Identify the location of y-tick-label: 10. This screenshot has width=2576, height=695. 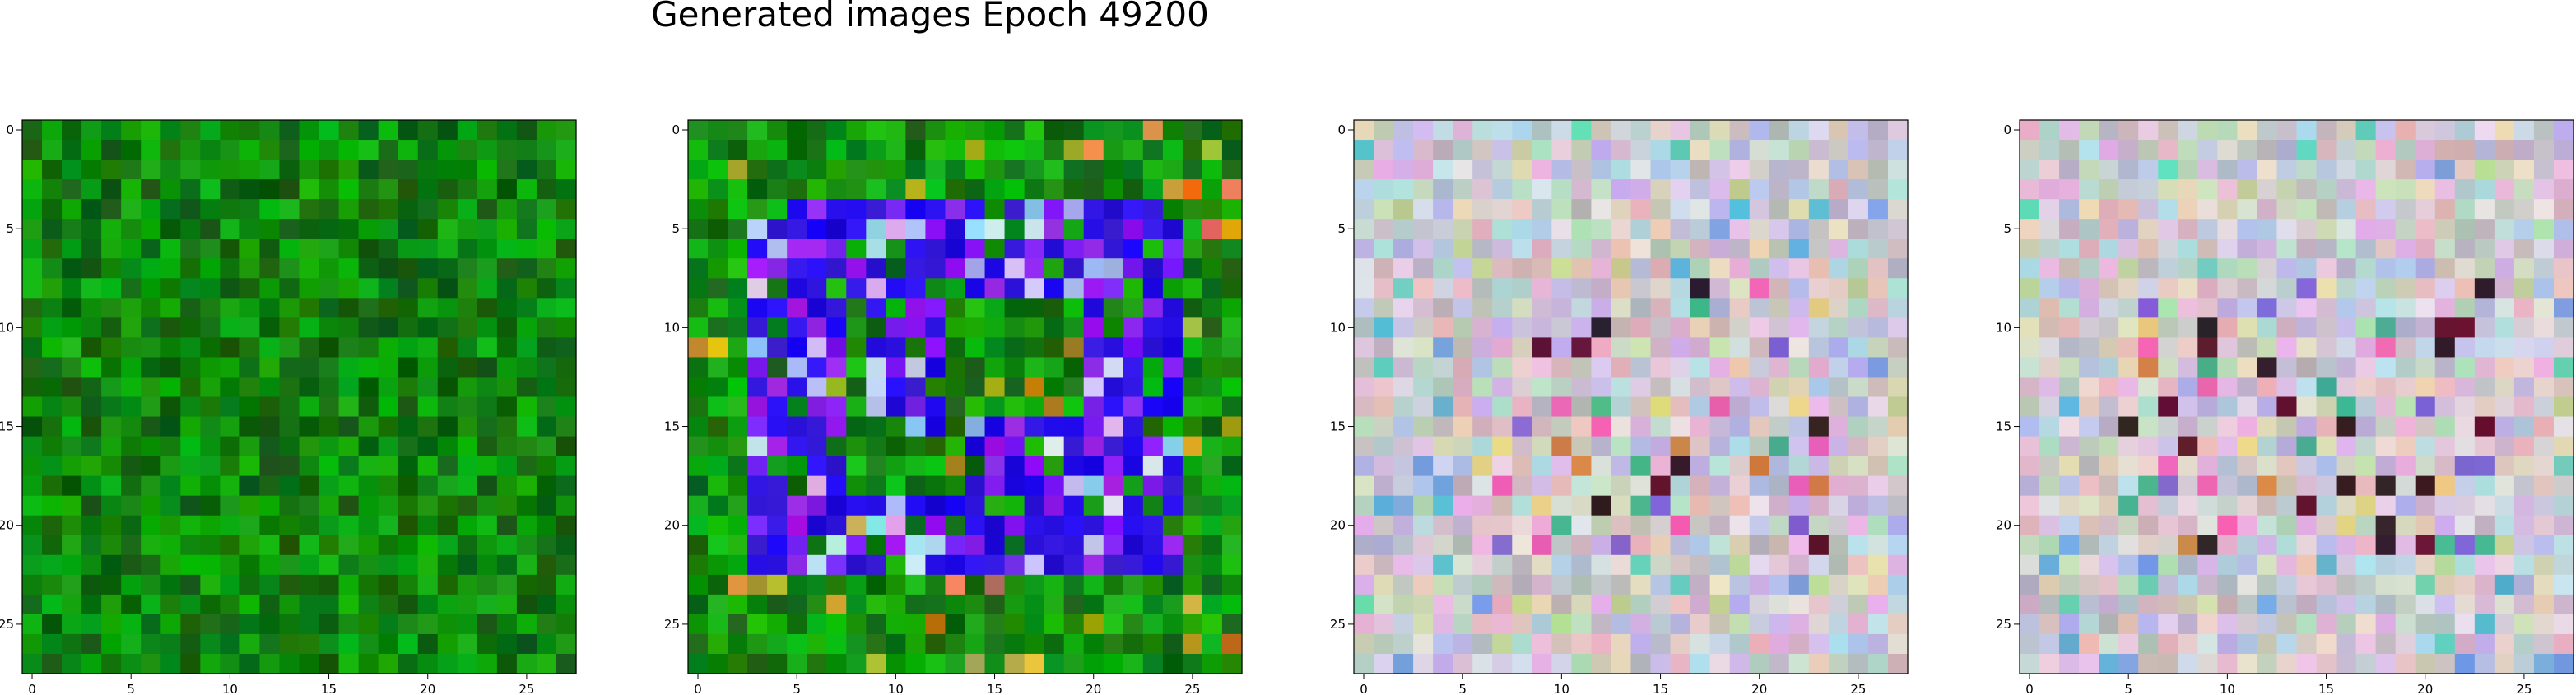
(1338, 327).